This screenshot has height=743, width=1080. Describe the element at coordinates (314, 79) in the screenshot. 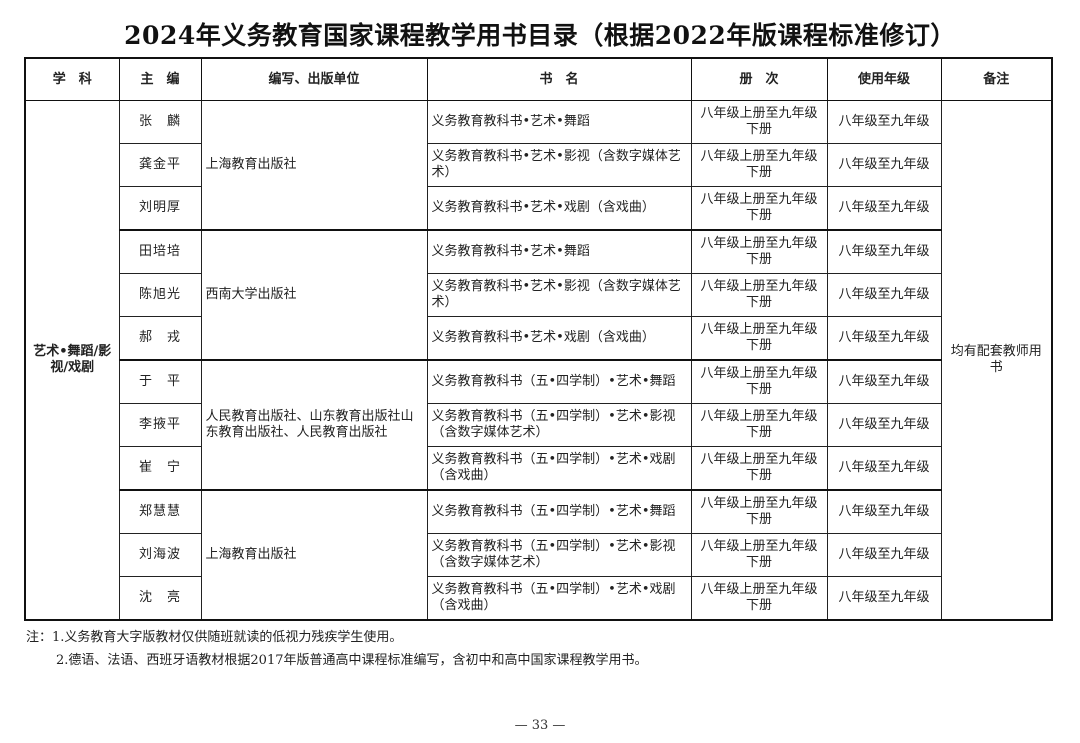

I see `header-publisher: 编写、出版单位` at that location.